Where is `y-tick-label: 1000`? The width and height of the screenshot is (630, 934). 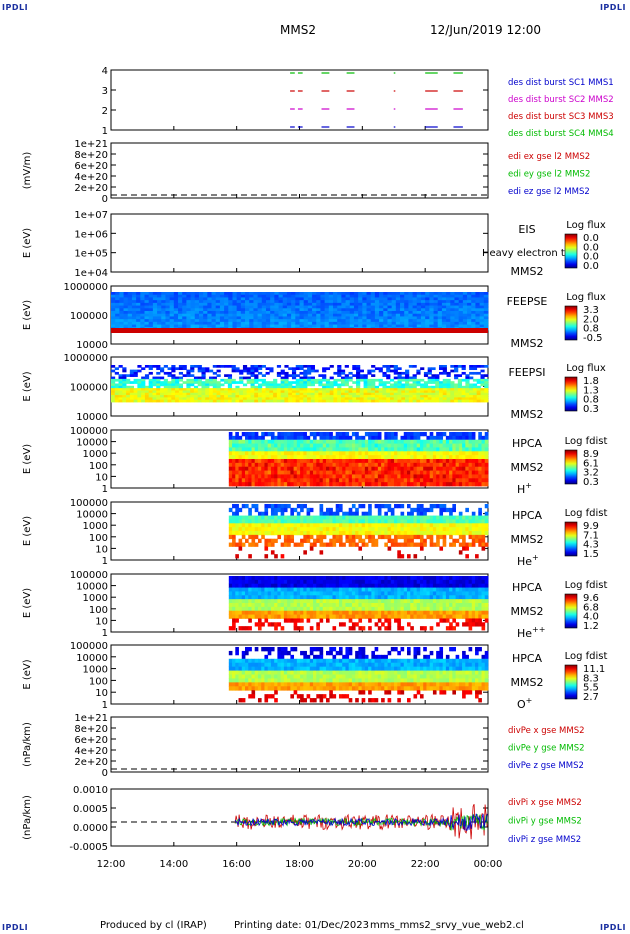
y-tick-label: 1000 is located at coordinates (95, 526).